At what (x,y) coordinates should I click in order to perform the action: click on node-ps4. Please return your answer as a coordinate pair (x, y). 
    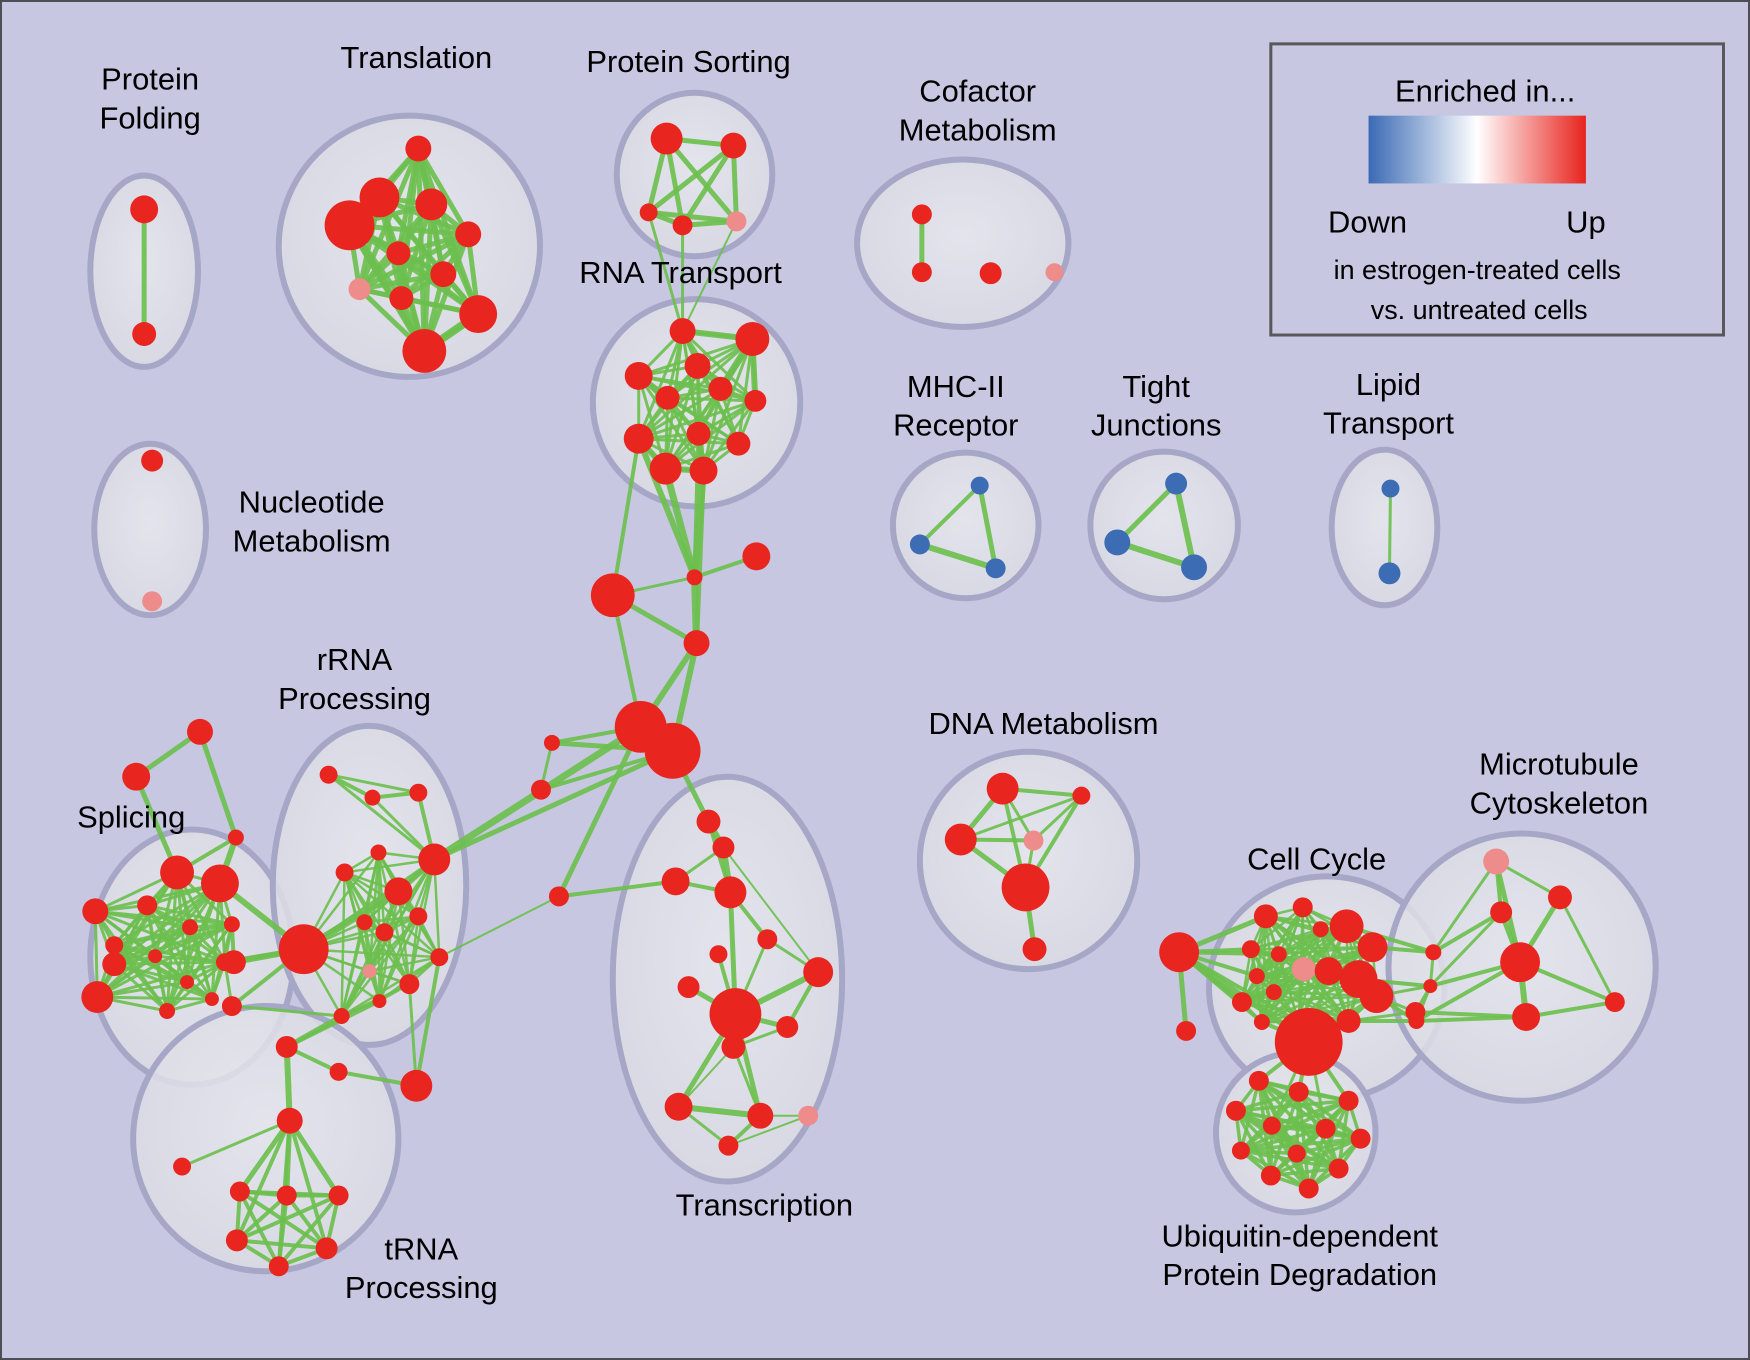
    Looking at the image, I should click on (682, 225).